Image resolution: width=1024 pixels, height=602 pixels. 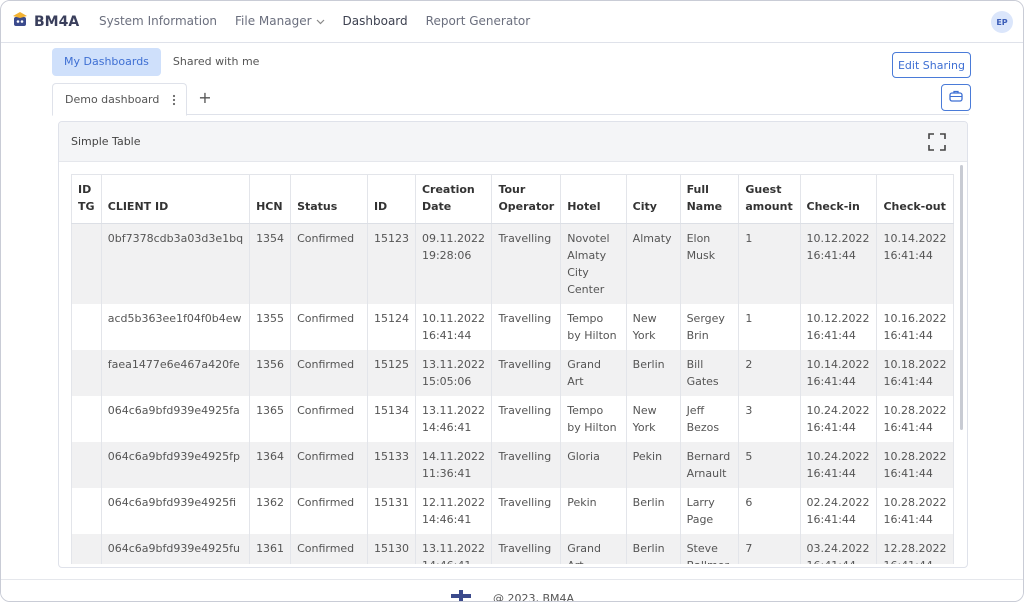 What do you see at coordinates (270, 199) in the screenshot?
I see `column-header: HCN` at bounding box center [270, 199].